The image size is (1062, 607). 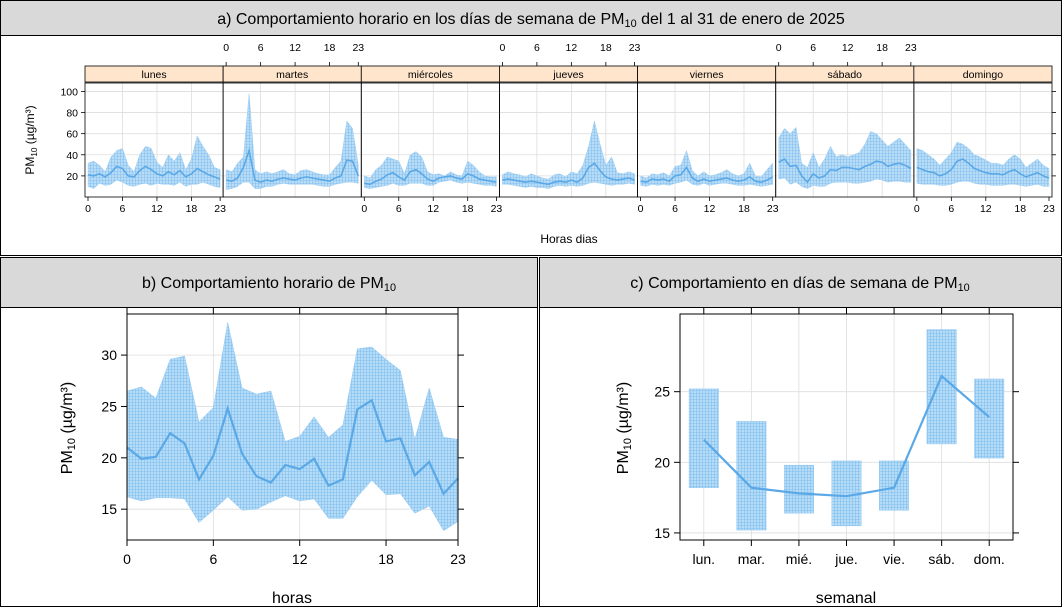 What do you see at coordinates (568, 239) in the screenshot?
I see `panel-a-xlabel: Horas dias` at bounding box center [568, 239].